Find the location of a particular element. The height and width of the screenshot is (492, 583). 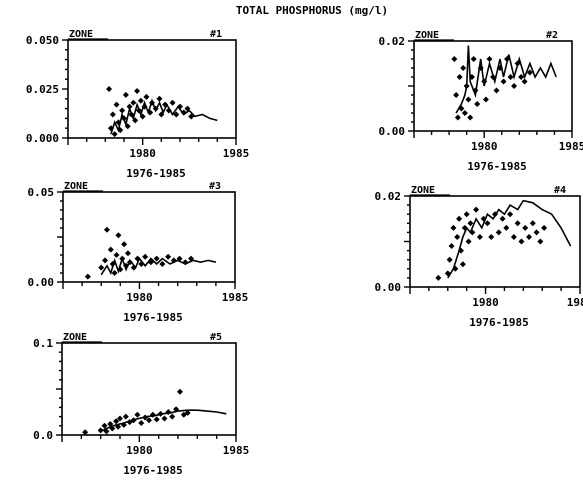

panel-number: #4 is located at coordinates (560, 190).